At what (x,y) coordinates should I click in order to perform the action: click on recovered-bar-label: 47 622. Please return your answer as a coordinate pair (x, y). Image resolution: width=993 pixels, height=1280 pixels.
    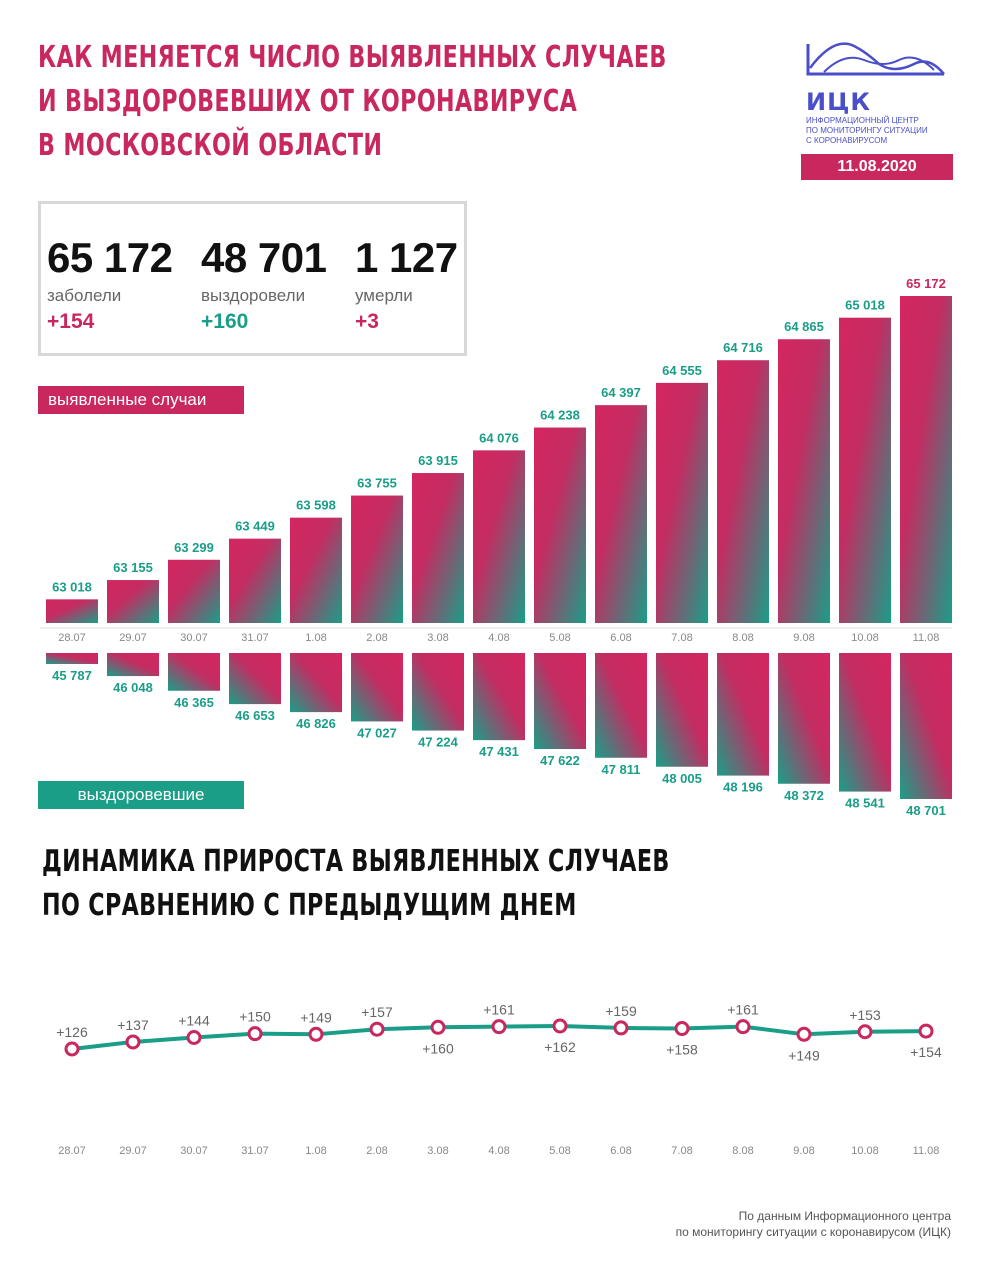
    Looking at the image, I should click on (560, 760).